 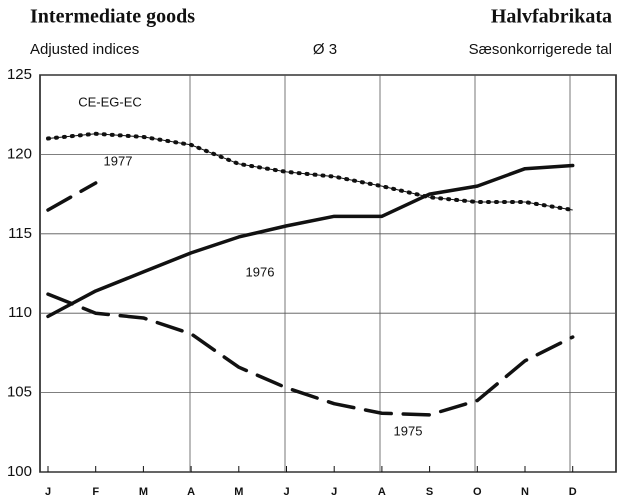 What do you see at coordinates (260, 271) in the screenshot?
I see `series-label: 1976` at bounding box center [260, 271].